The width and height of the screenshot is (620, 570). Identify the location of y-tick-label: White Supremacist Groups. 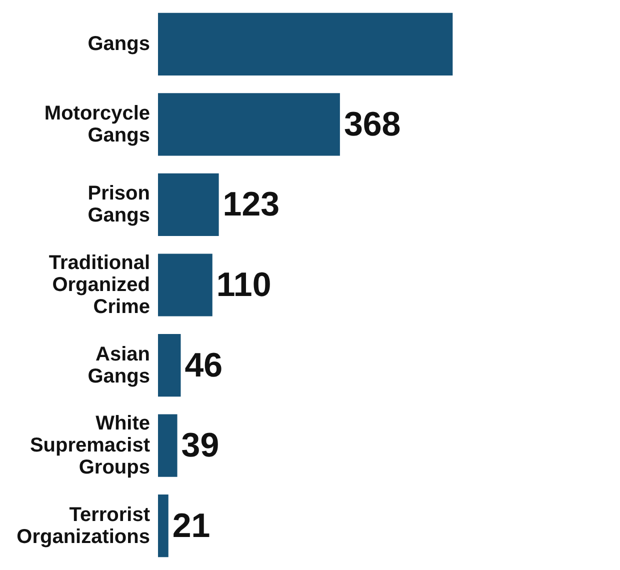
(90, 445).